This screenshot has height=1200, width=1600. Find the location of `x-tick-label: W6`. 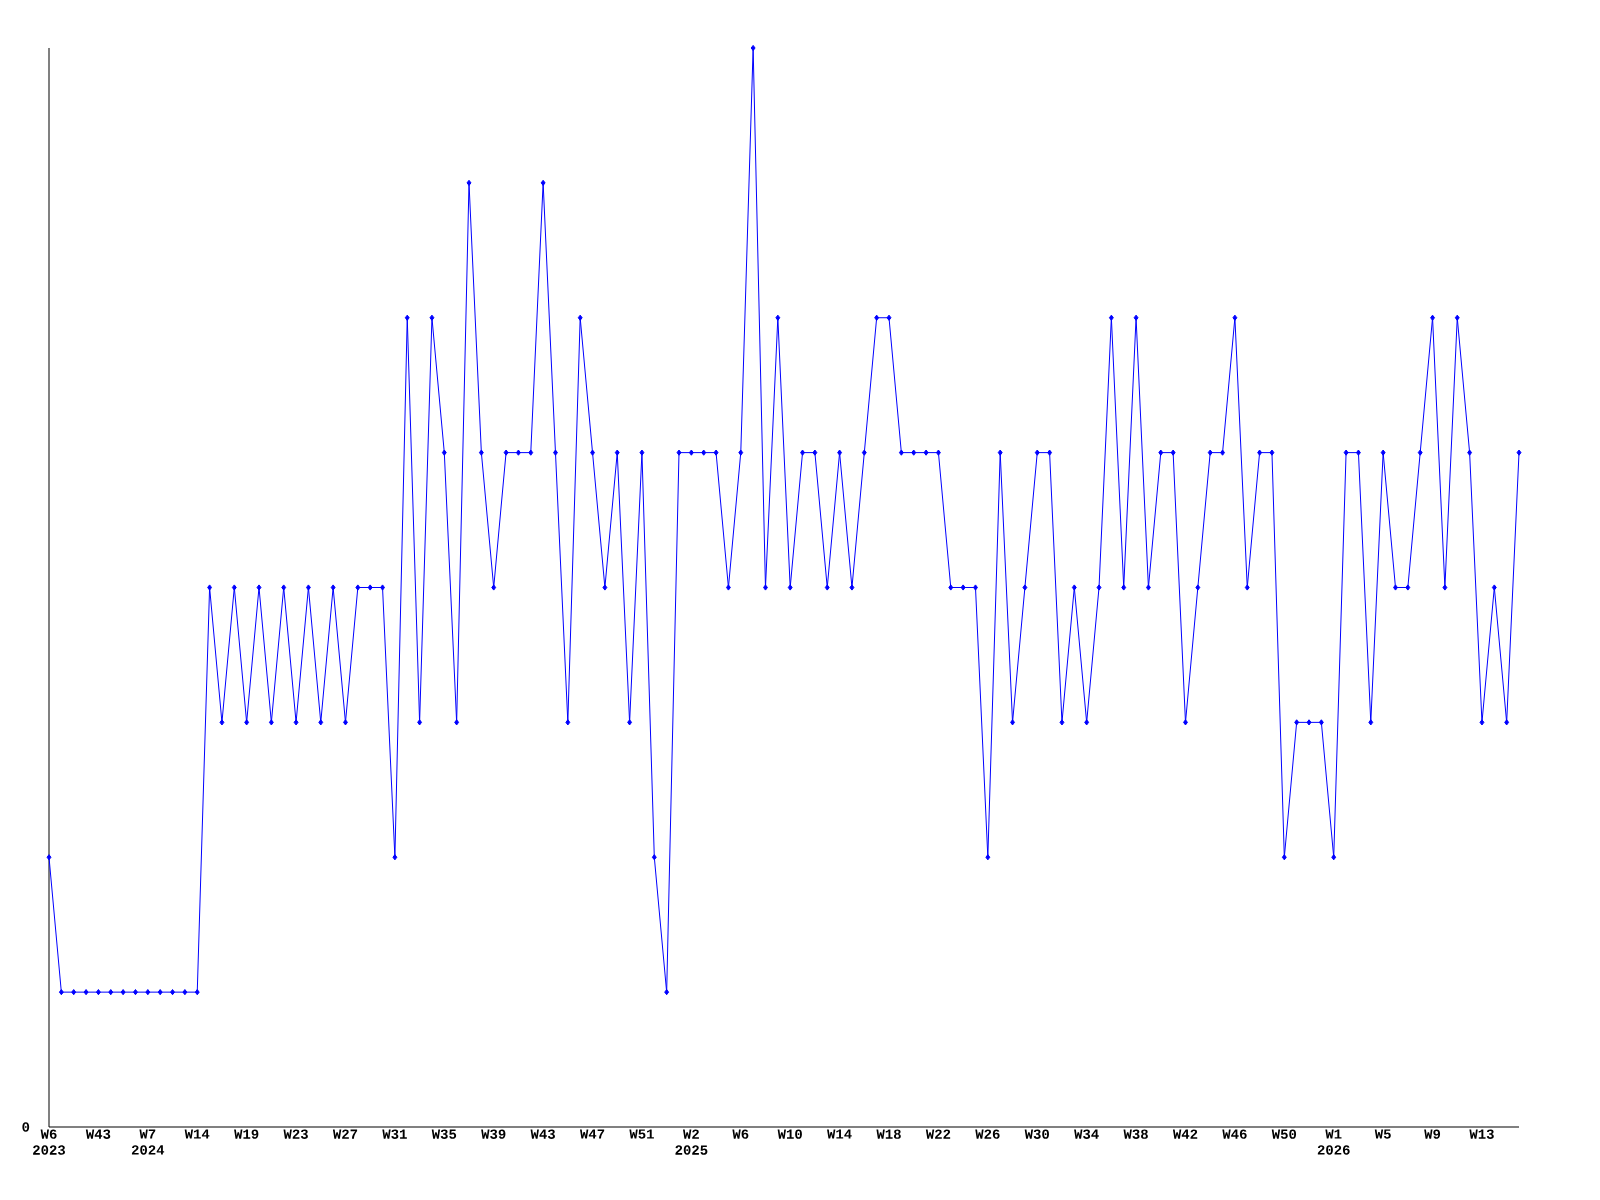

x-tick-label: W6 is located at coordinates (740, 1134).